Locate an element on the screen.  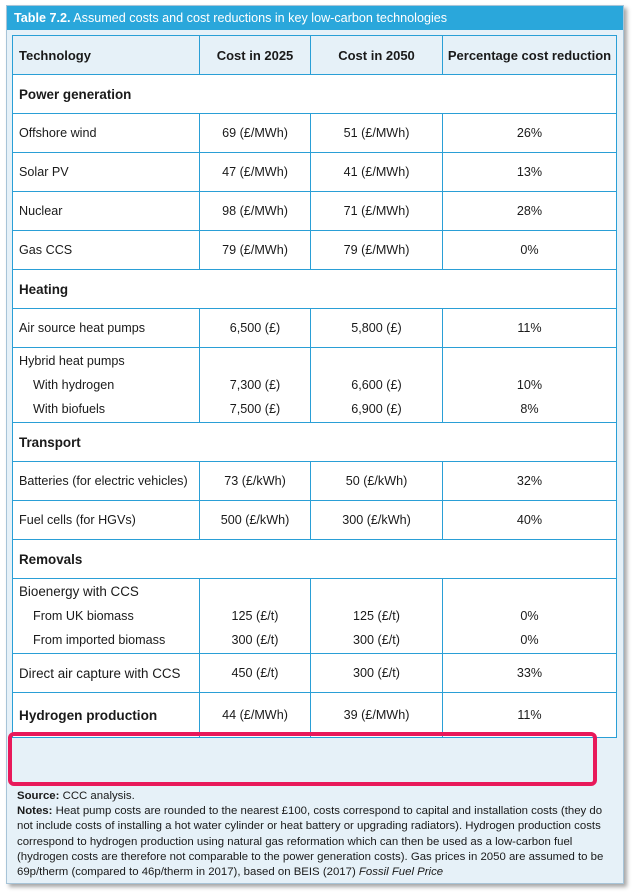
sub-value: 6,600 (£) is located at coordinates (376, 385).